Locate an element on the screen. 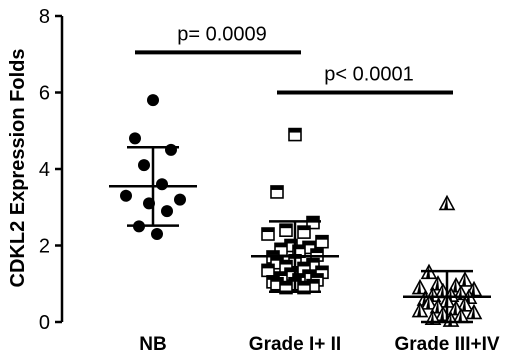 This screenshot has height=360, width=520. y-tick-label: 8 is located at coordinates (44, 17).